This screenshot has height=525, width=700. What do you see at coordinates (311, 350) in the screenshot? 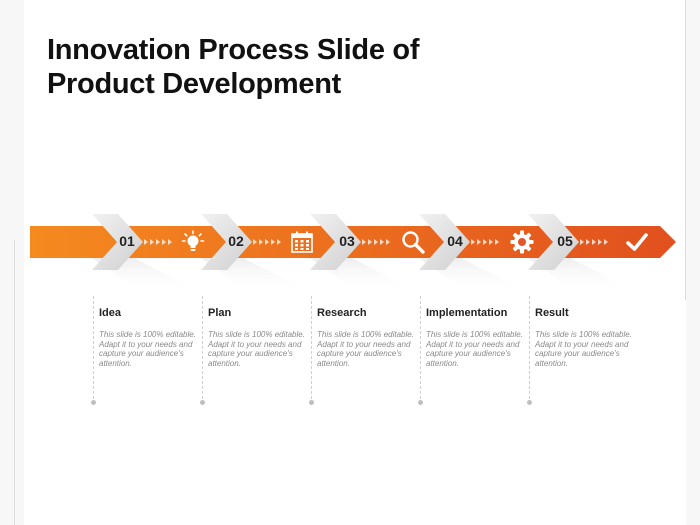
I see `step-3-connector-line` at bounding box center [311, 350].